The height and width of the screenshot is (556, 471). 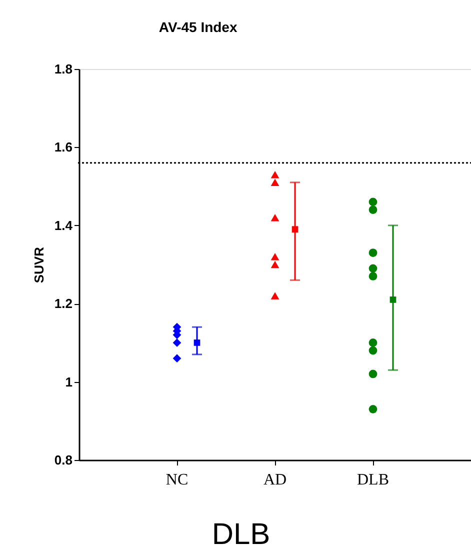 I want to click on y-tick-label: 1.6, so click(x=63, y=147).